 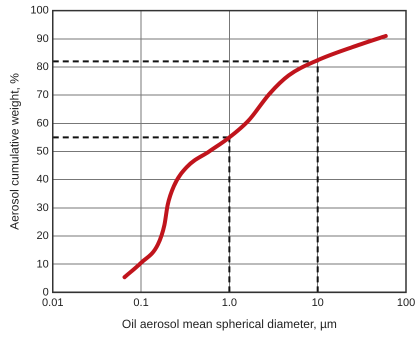 I want to click on y-axis-title: Aerosol cumulative weight, %, so click(x=15, y=151).